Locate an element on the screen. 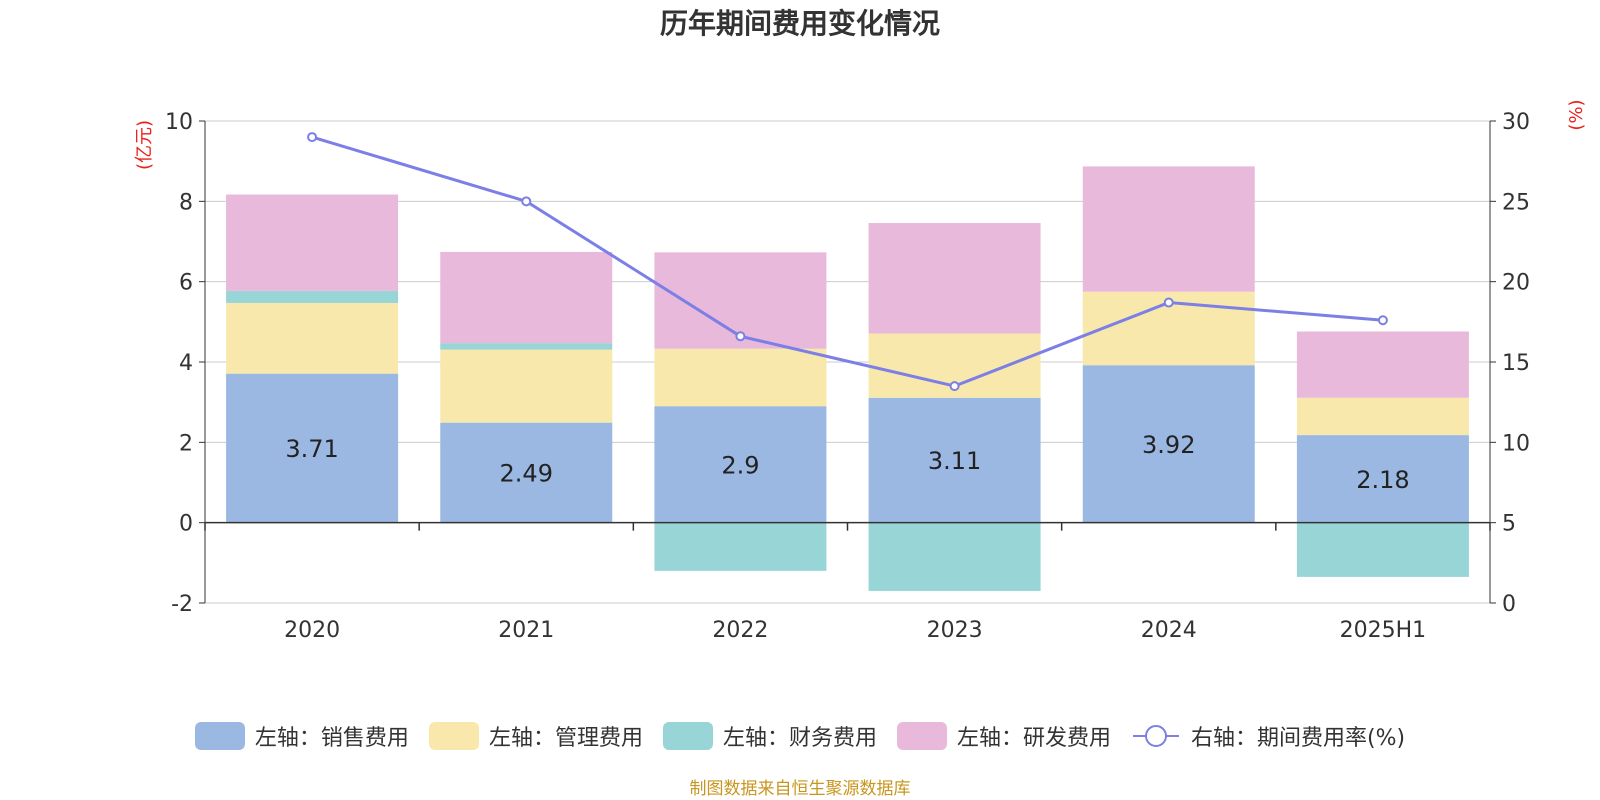  bar-data-label: 2.9 is located at coordinates (740, 465).